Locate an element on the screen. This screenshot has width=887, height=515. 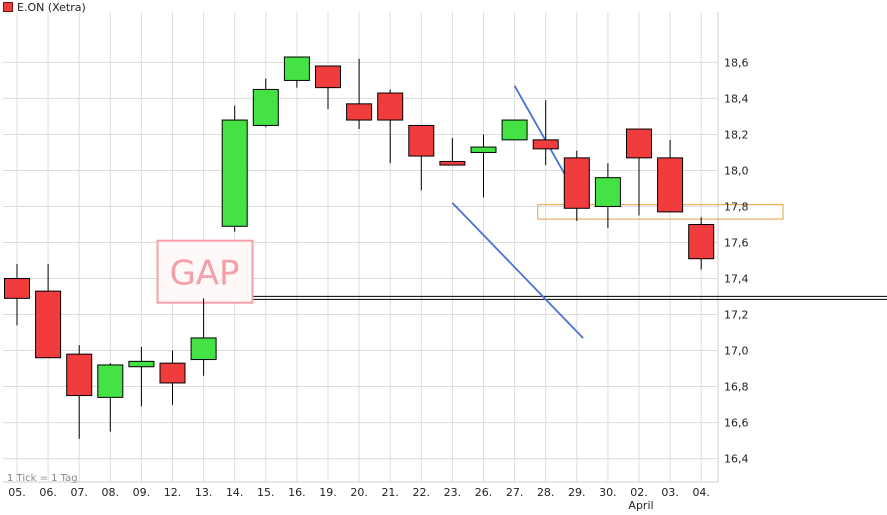
y-tick-label: 17,0 is located at coordinates (736, 351).